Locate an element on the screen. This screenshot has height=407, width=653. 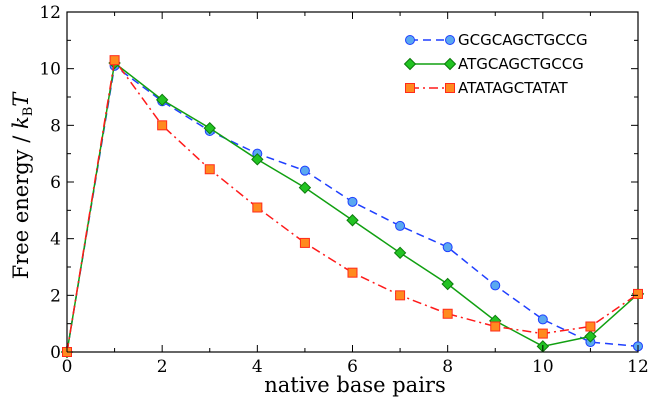
x-tick-label: 10 is located at coordinates (543, 367).